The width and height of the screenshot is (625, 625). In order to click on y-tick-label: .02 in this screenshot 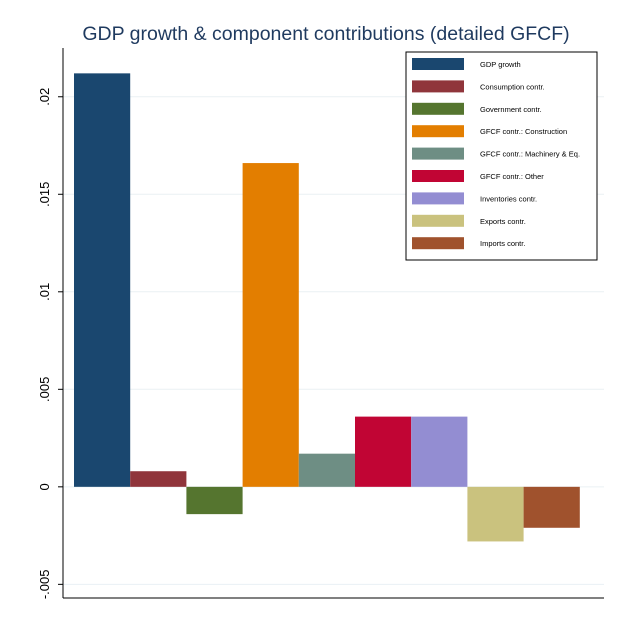, I will do `click(44, 97)`.